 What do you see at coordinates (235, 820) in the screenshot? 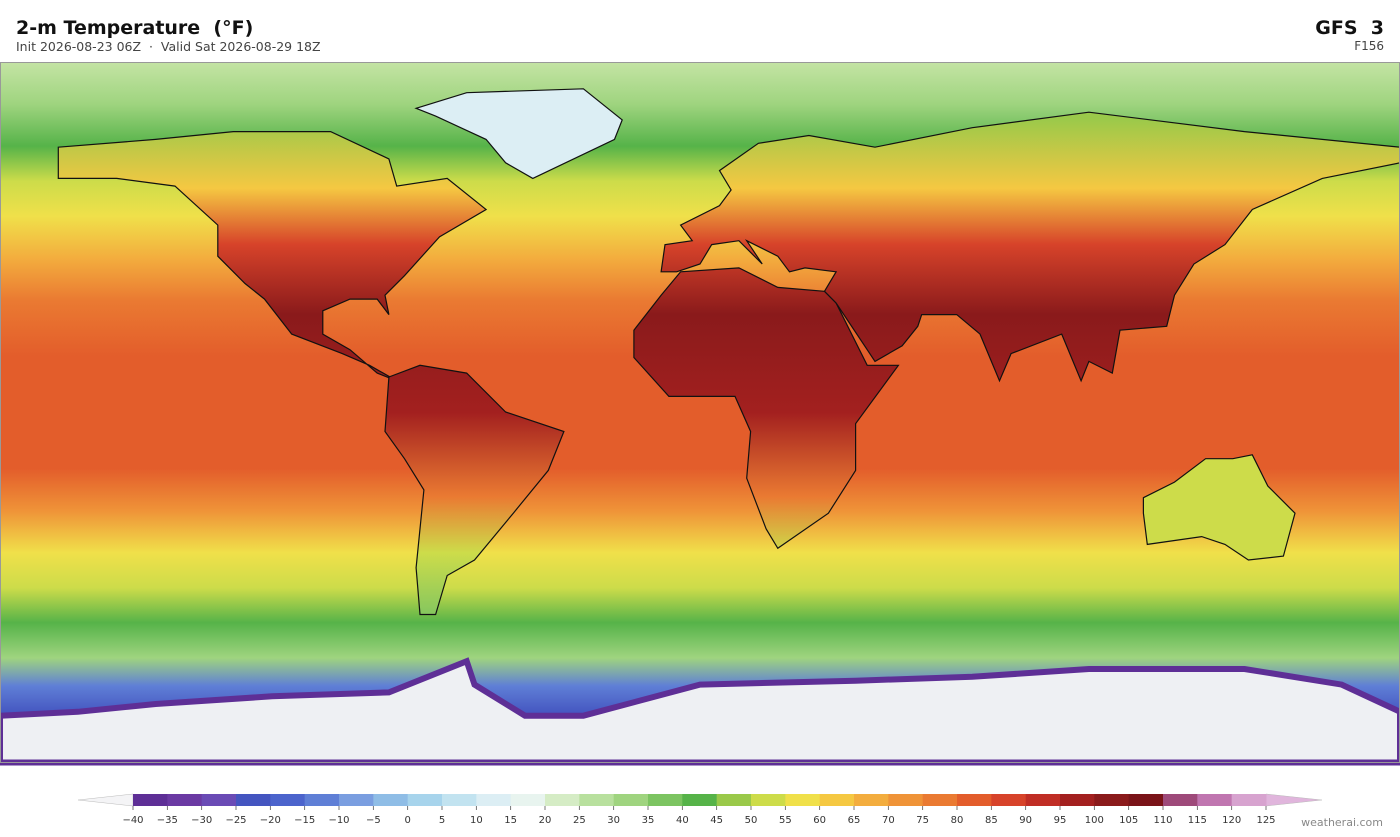
I see `colorbar-tick-label: −25` at bounding box center [235, 820].